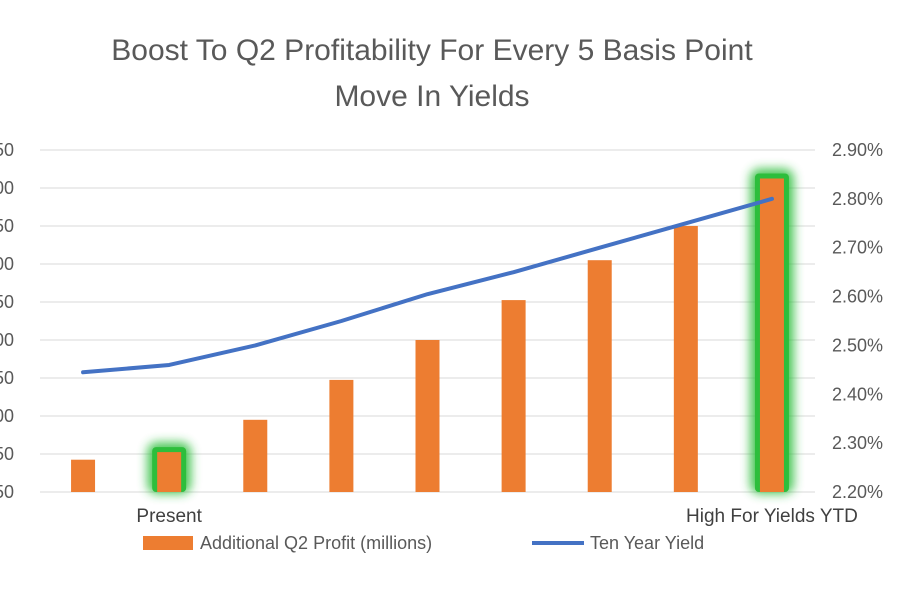  I want to click on legend-label-profit: Additional Q2 Profit (millions), so click(316, 543).